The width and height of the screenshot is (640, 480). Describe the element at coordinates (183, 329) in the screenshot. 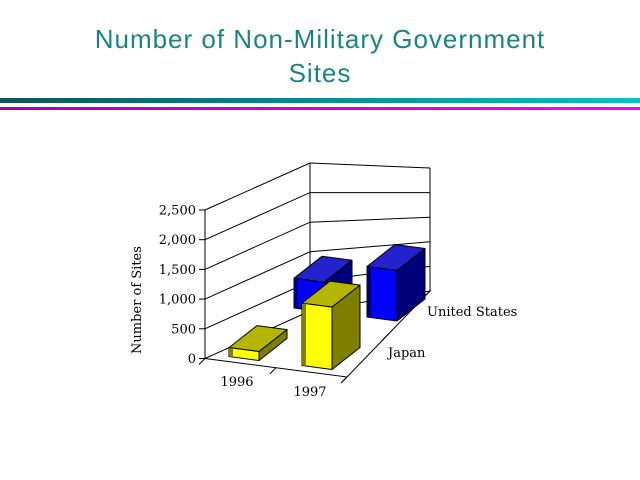

I see `value-tick-label: 500` at that location.